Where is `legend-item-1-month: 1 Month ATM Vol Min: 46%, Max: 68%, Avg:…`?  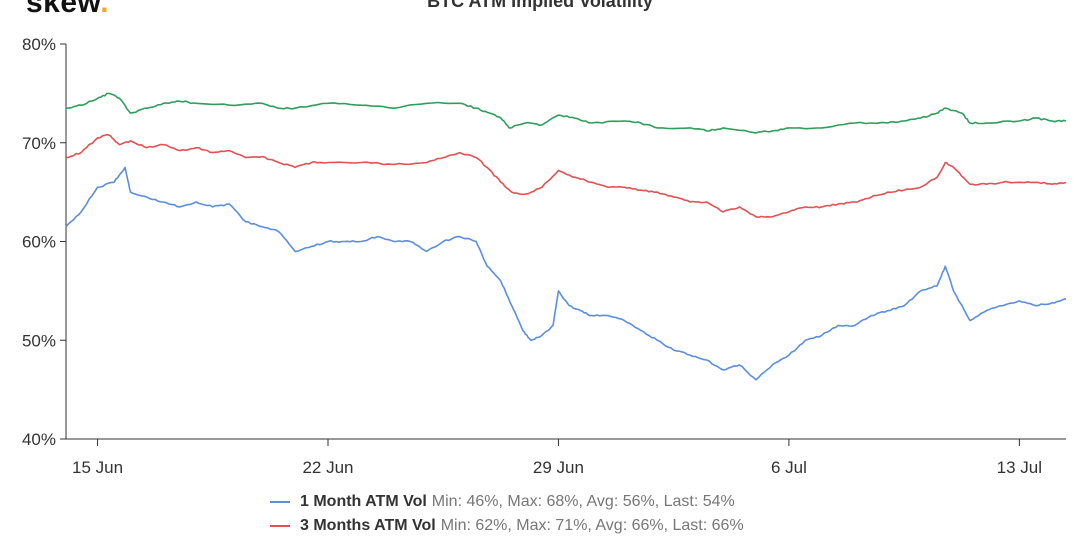 legend-item-1-month: 1 Month ATM Vol Min: 46%, Max: 68%, Avg:… is located at coordinates (507, 502).